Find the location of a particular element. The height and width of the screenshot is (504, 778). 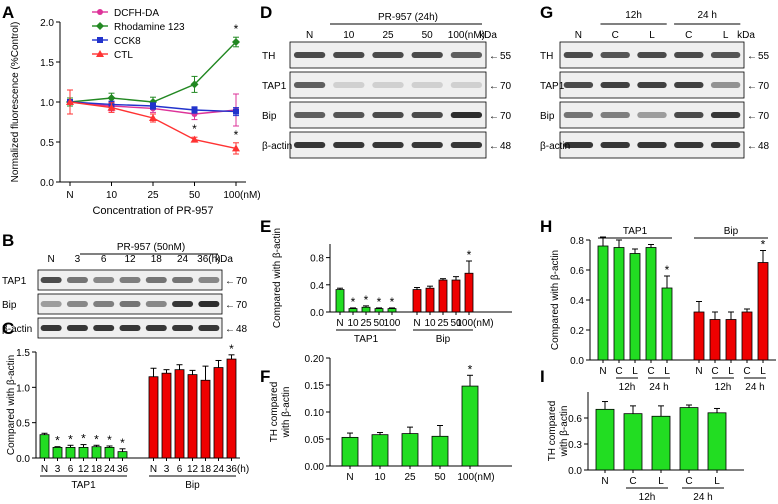

panel-letter-a: A is located at coordinates (8, 12).